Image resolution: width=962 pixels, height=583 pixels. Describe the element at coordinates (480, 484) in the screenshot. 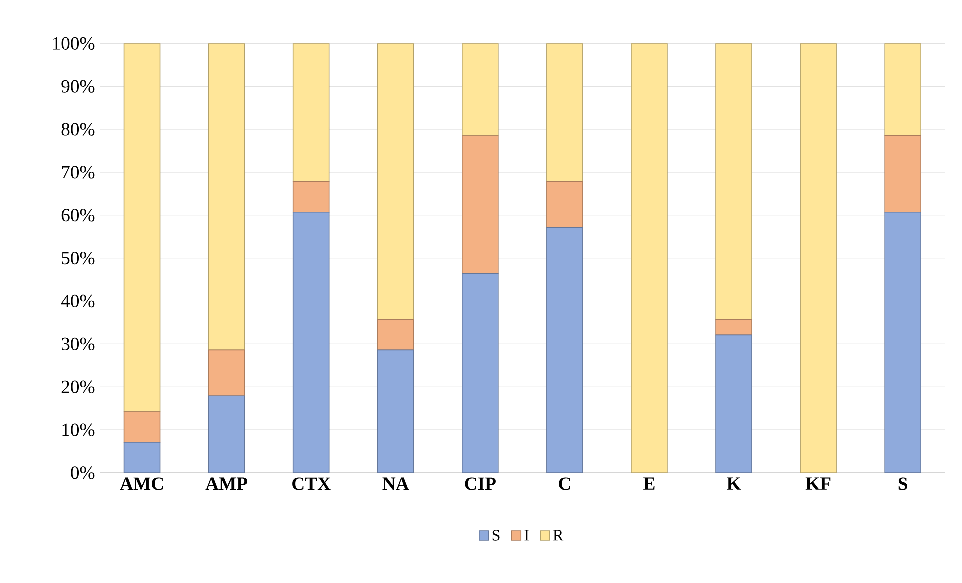

I see `x-tick-label: CIP` at that location.